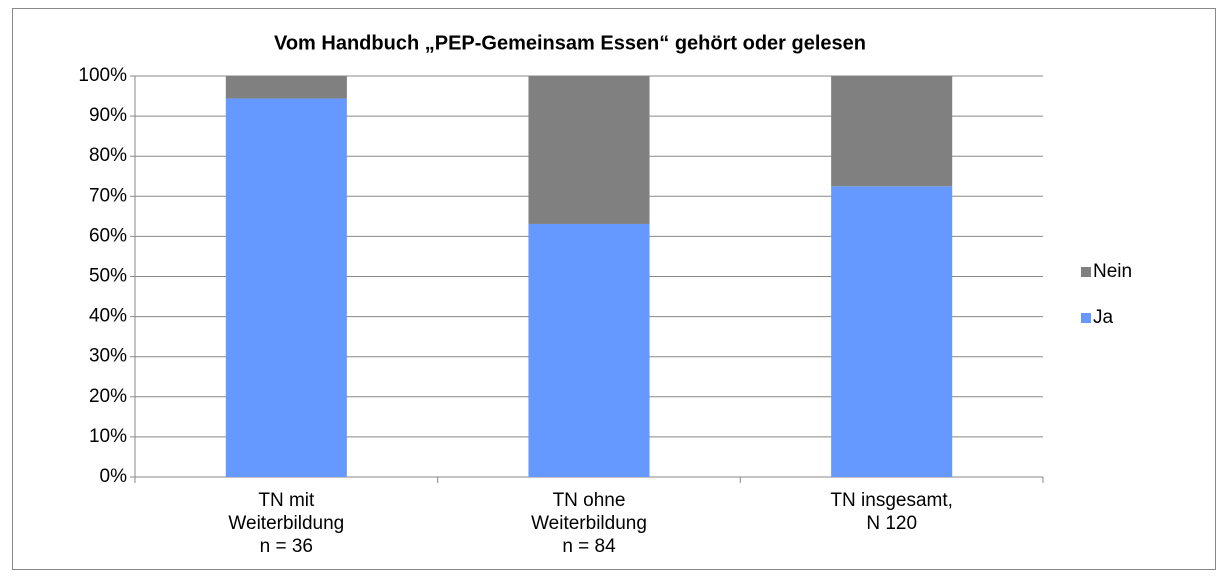  I want to click on x-tick-label: N 120, so click(891, 523).